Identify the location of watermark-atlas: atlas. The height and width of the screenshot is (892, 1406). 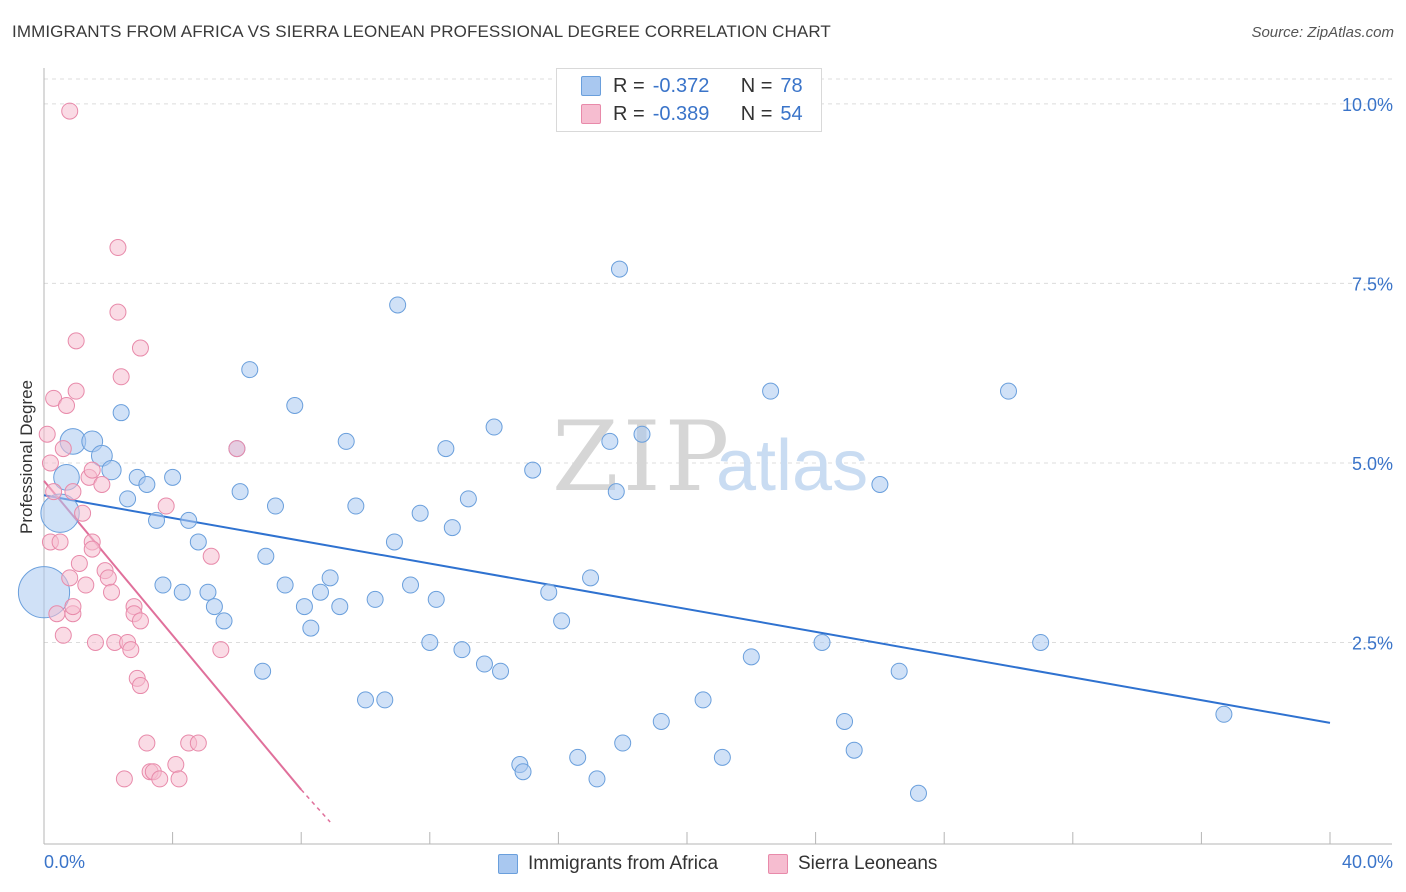
(792, 466).